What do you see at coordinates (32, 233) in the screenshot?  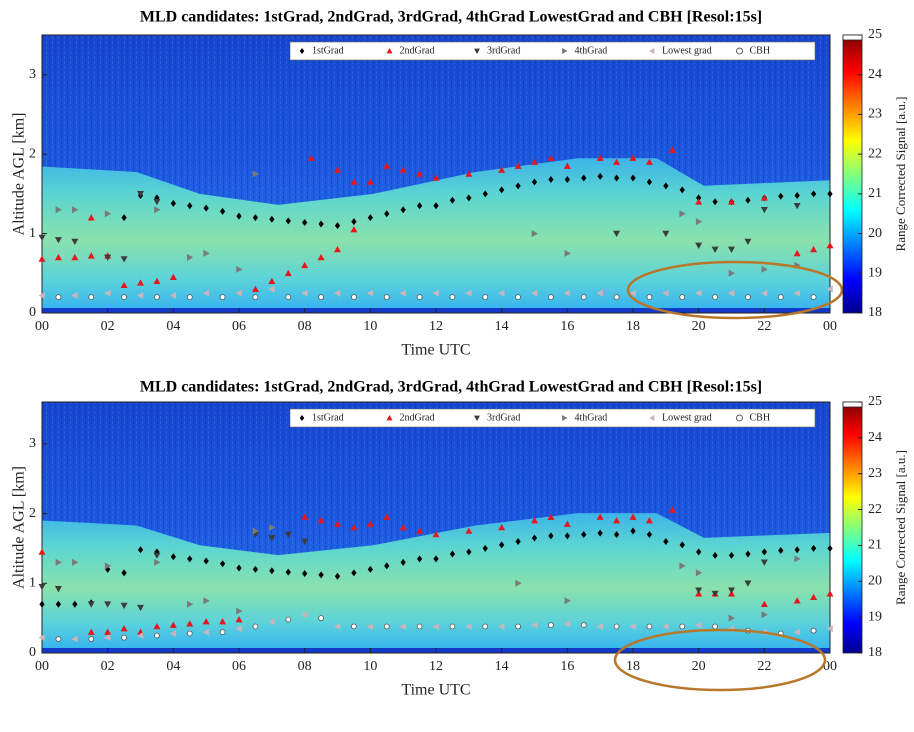 I see `y-tick-label: 1` at bounding box center [32, 233].